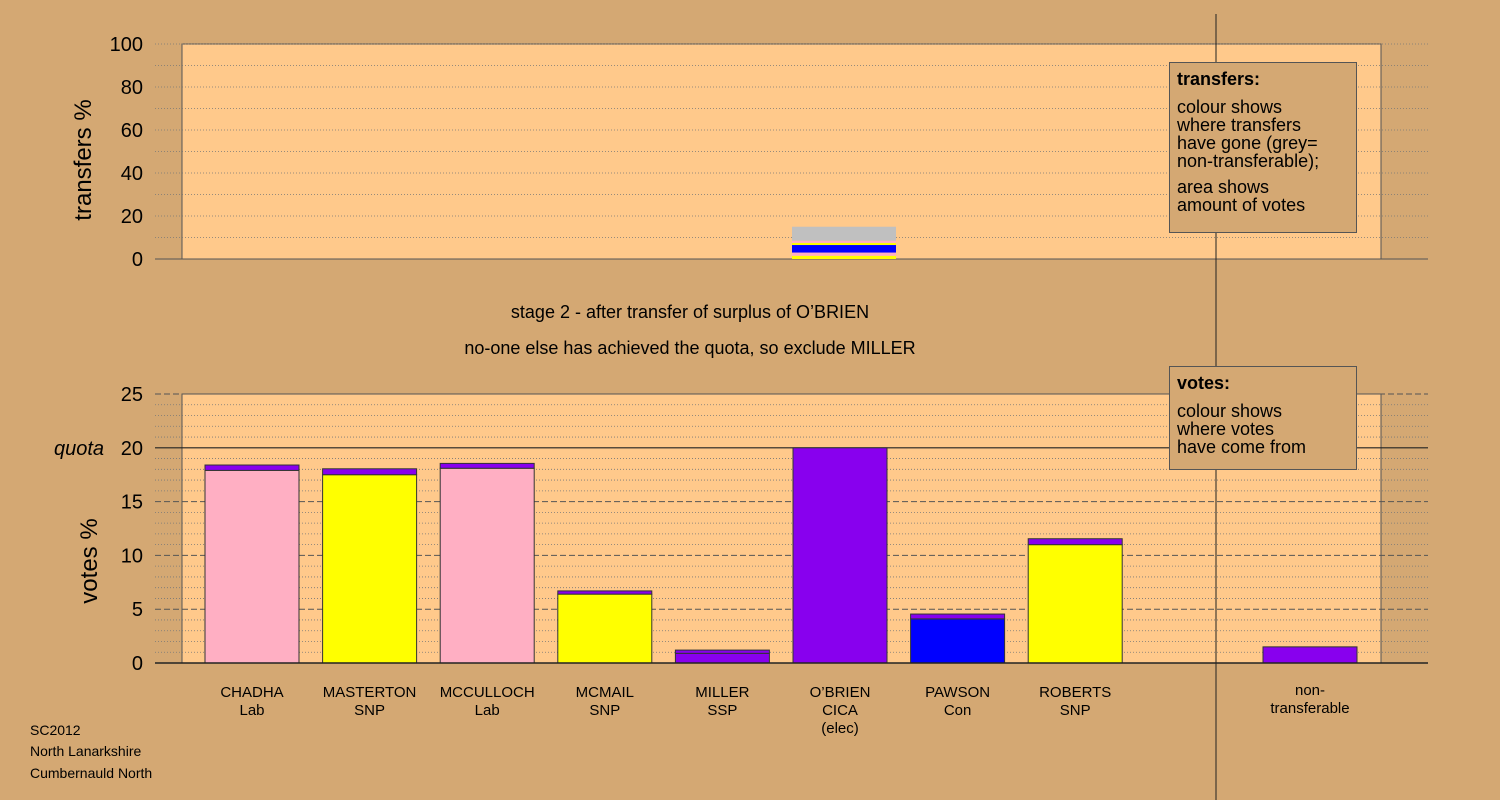 The height and width of the screenshot is (800, 1500). Describe the element at coordinates (605, 628) in the screenshot. I see `bar-mcmail-original` at that location.